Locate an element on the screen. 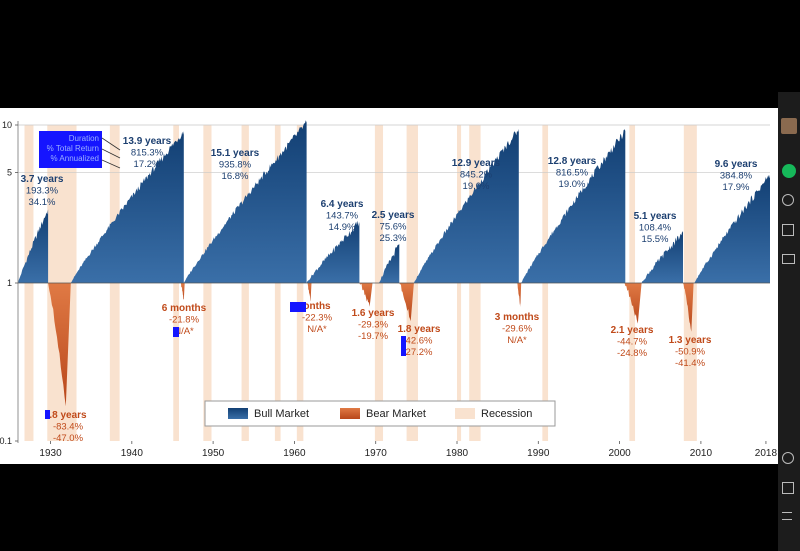 The height and width of the screenshot is (551, 800). legend-swatch-bear is located at coordinates (350, 413).